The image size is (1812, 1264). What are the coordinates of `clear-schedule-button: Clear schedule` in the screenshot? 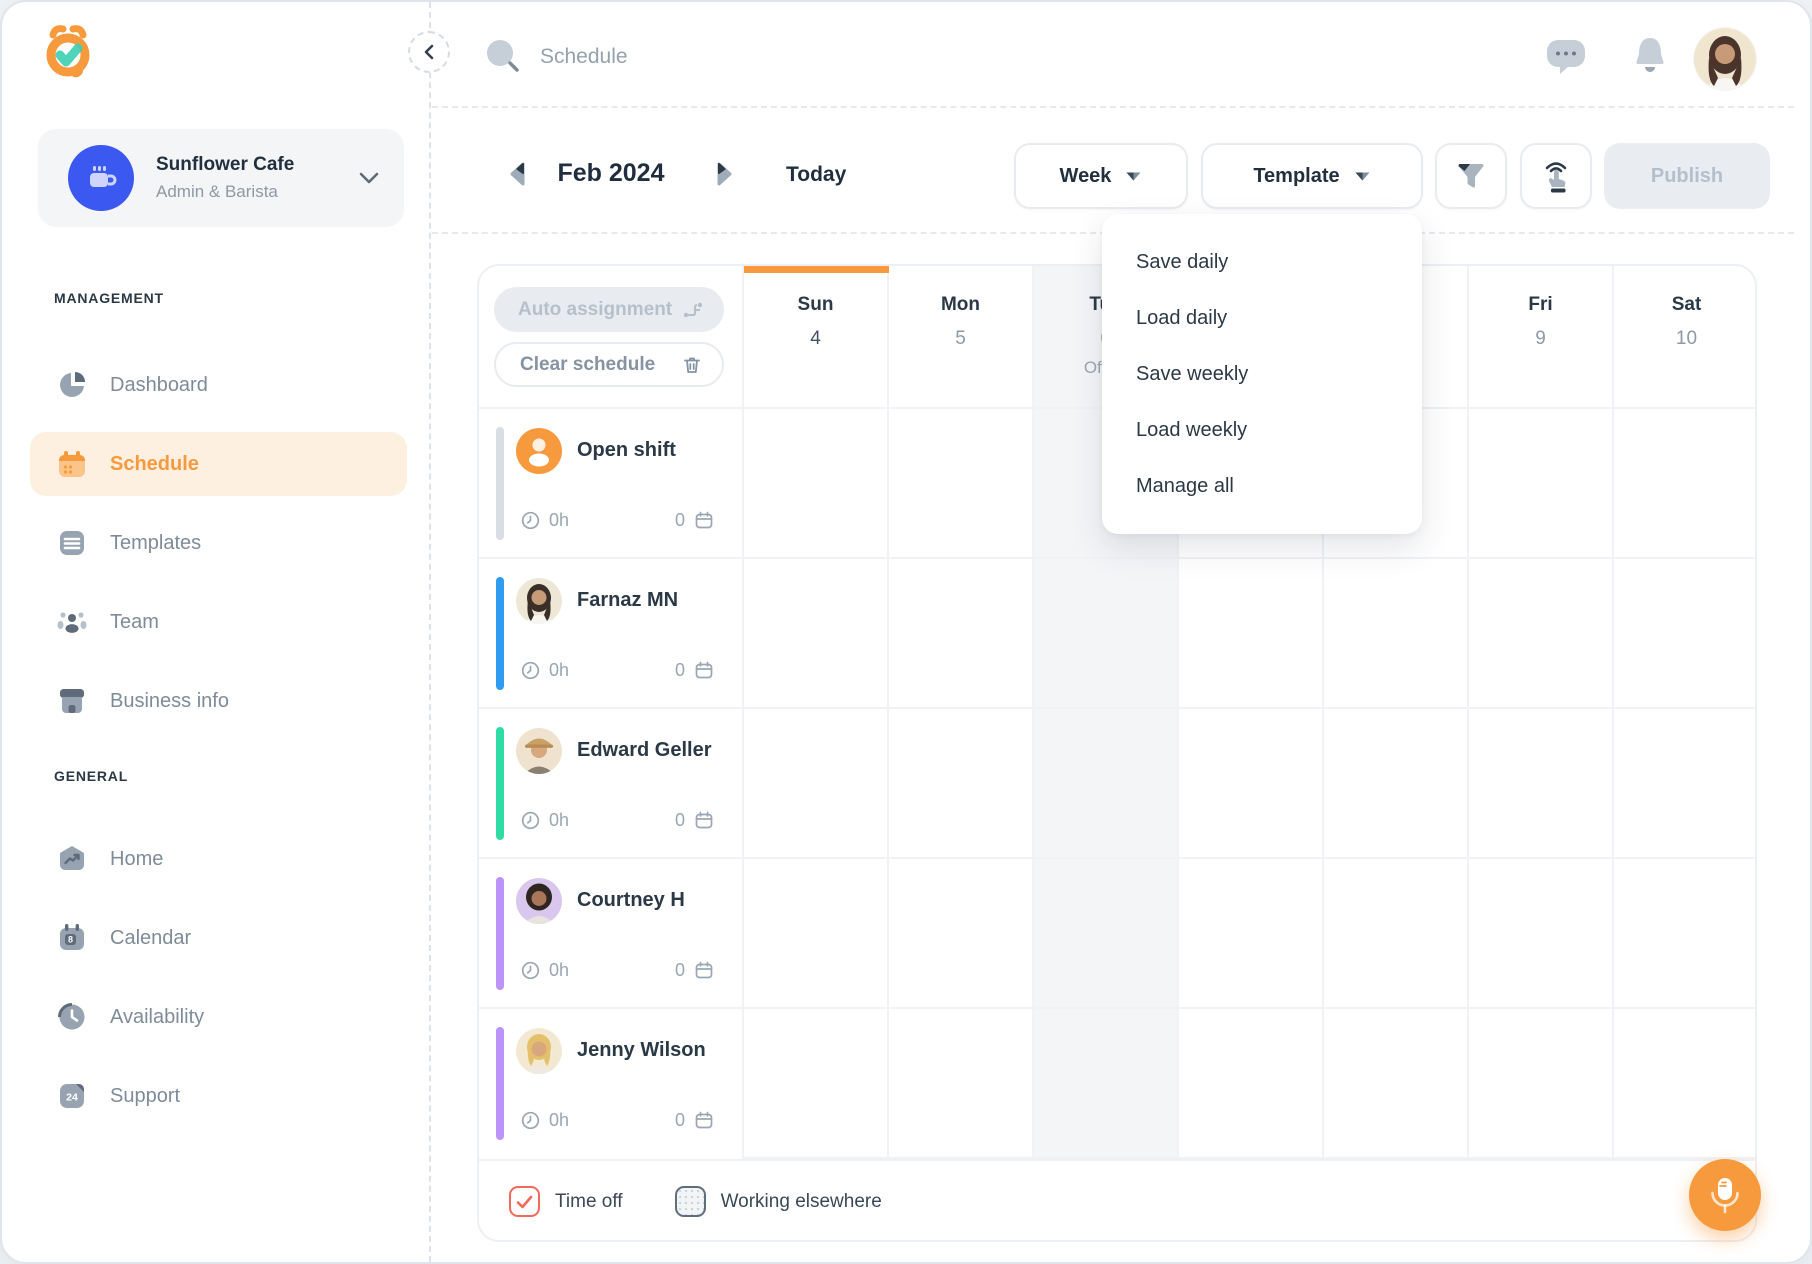 It's located at (609, 364).